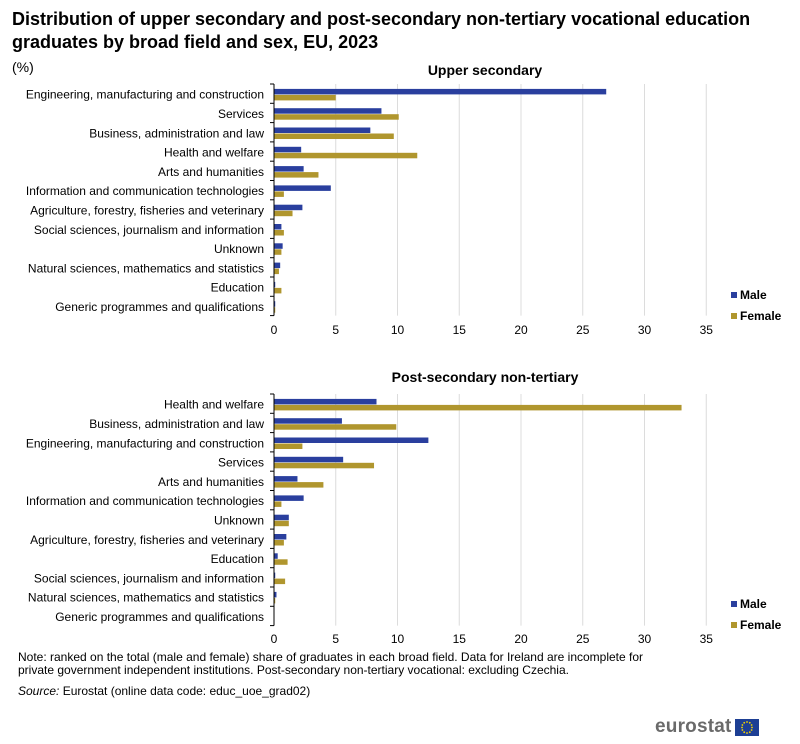 This screenshot has width=800, height=744. What do you see at coordinates (39, 691) in the screenshot?
I see `source-label: Source:` at bounding box center [39, 691].